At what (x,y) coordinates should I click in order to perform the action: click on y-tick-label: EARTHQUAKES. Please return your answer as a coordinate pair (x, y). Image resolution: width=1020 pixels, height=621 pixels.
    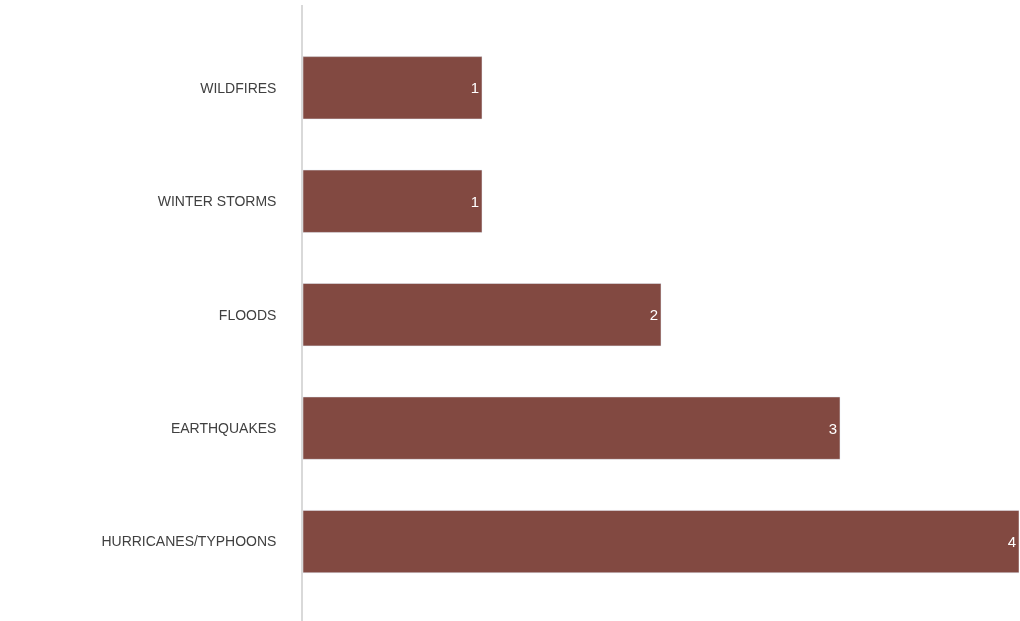
    Looking at the image, I should click on (223, 428).